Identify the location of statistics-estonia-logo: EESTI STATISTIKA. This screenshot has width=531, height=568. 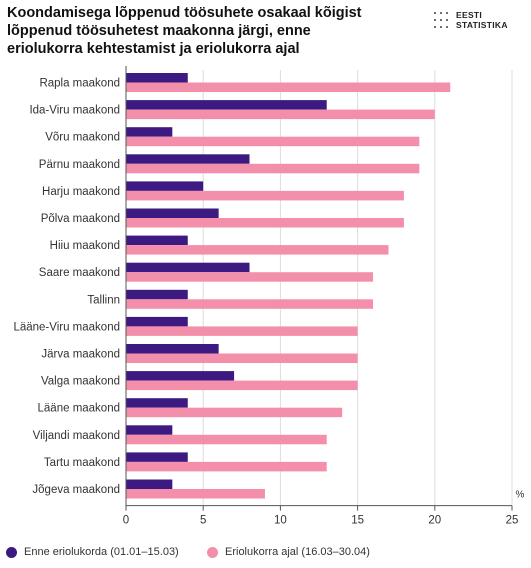
(479, 22).